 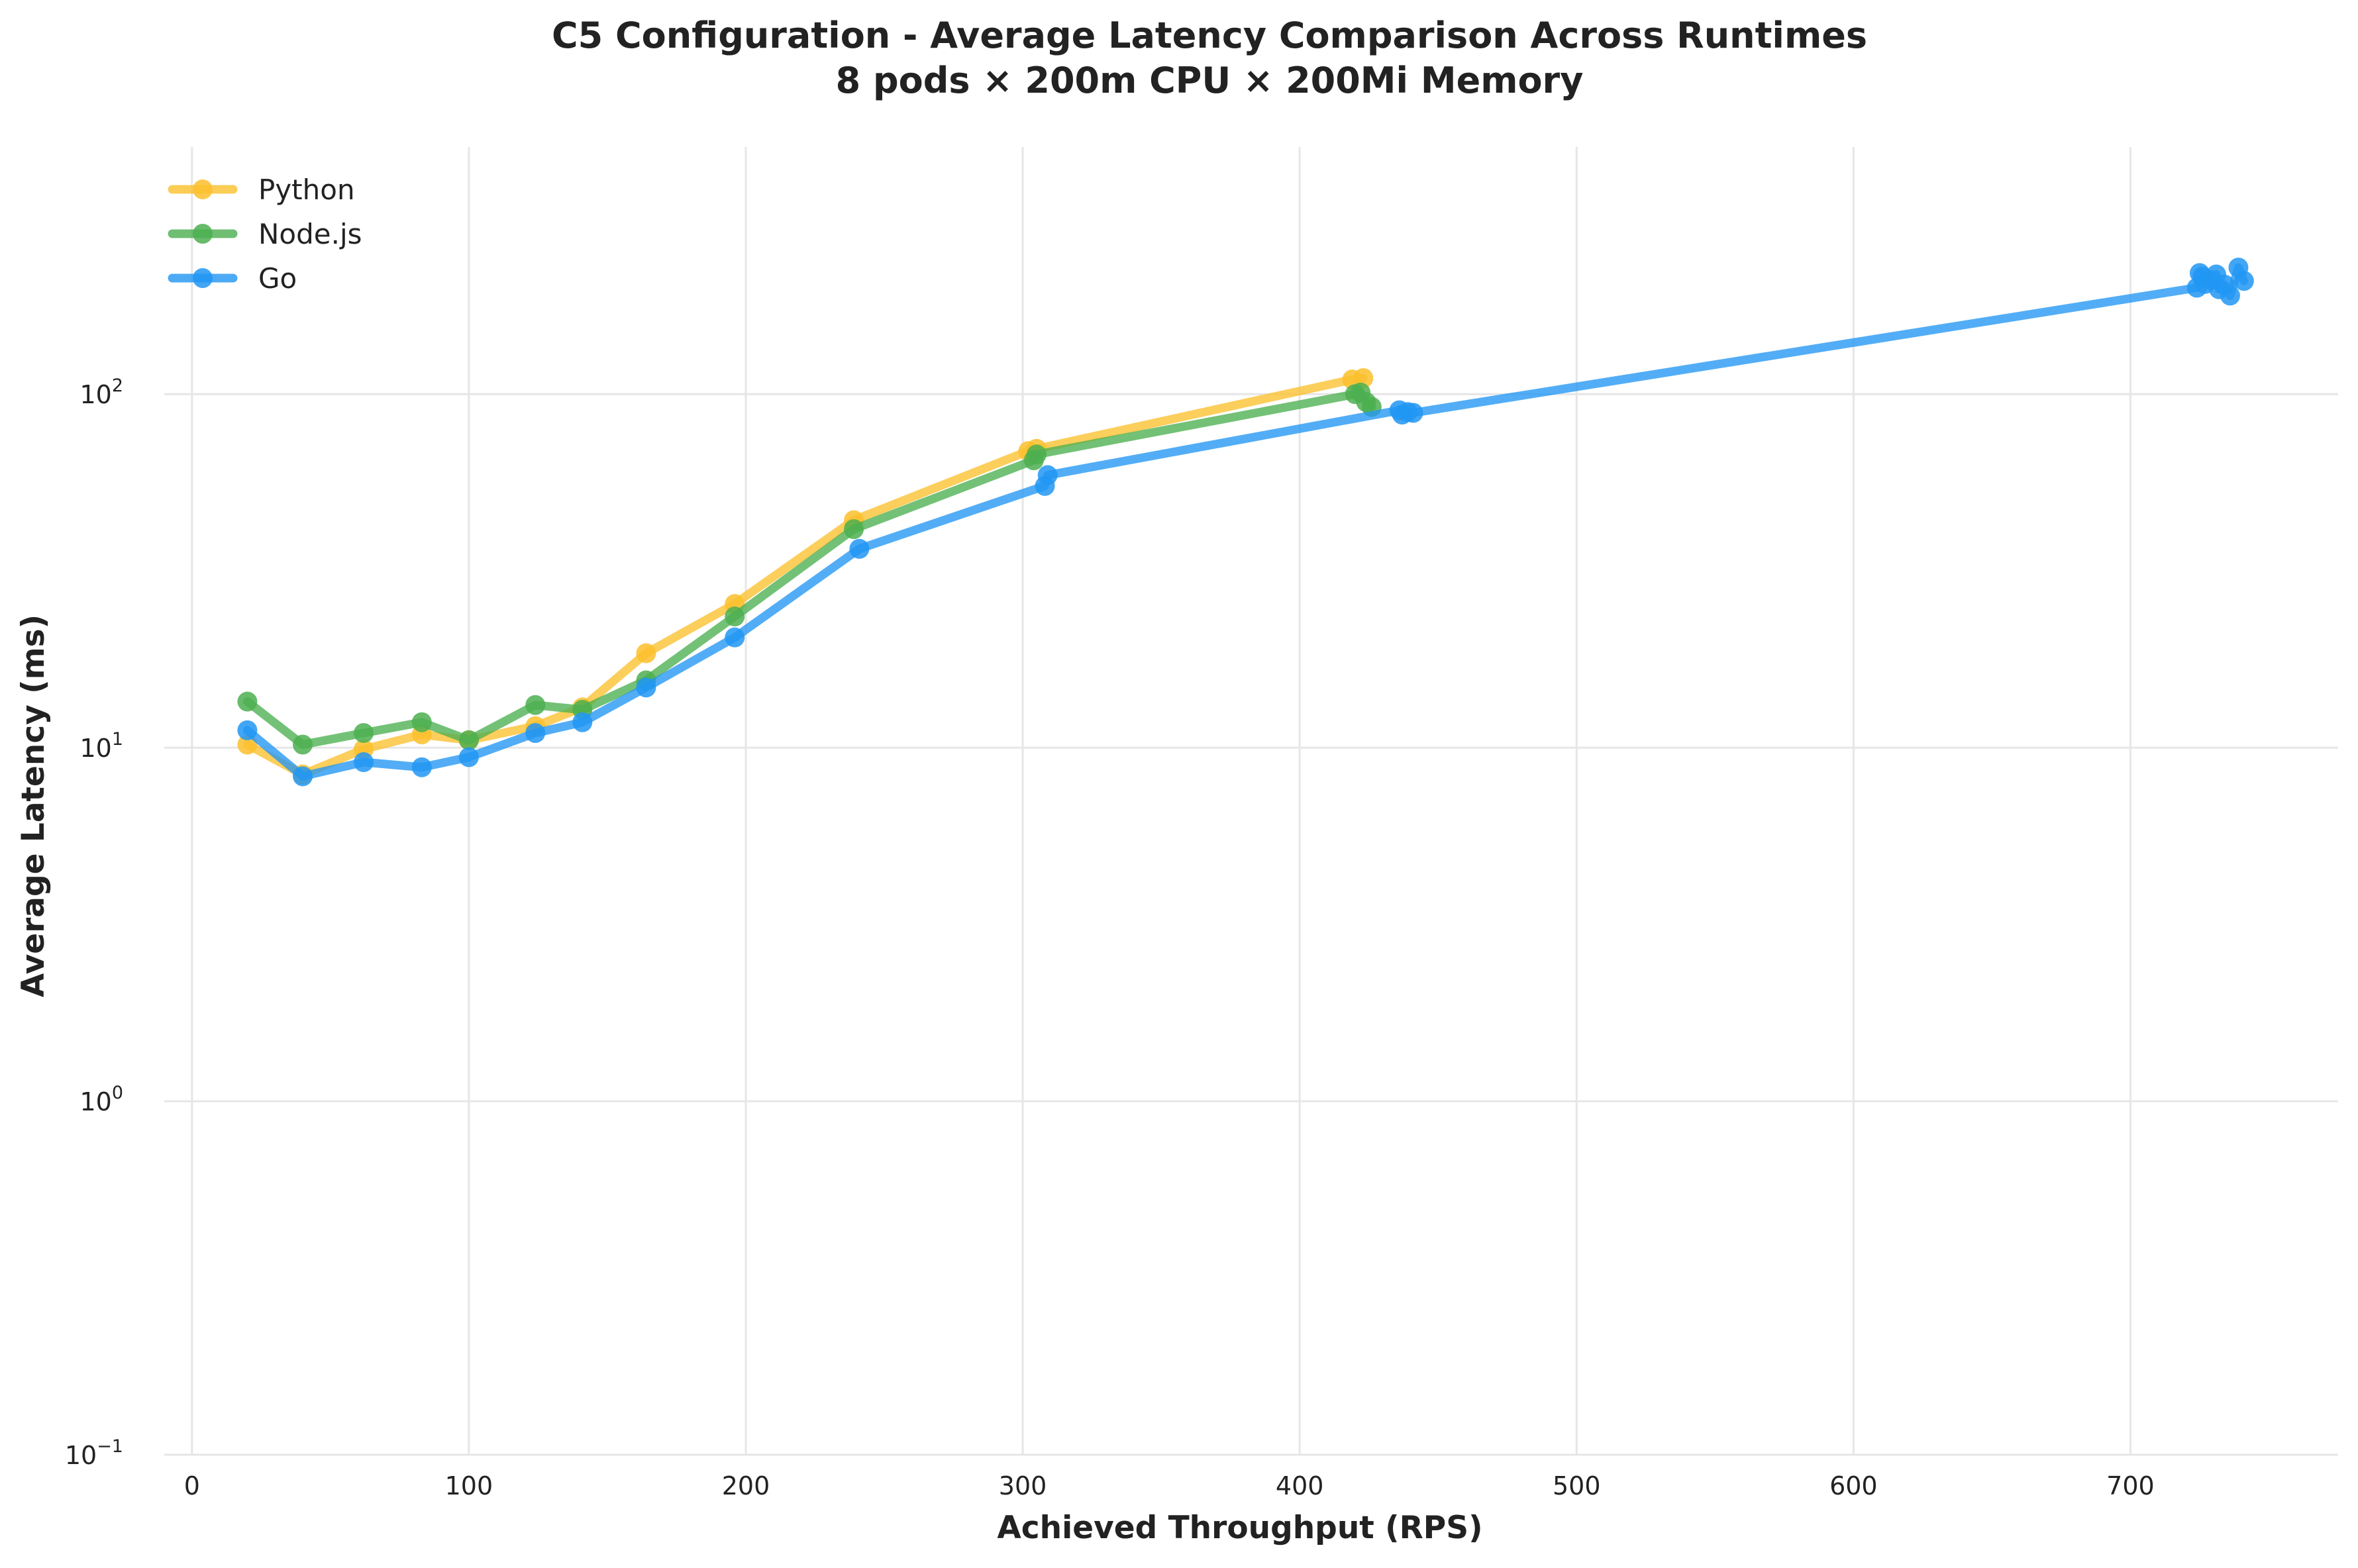 I want to click on legend-label: Go, so click(x=277, y=278).